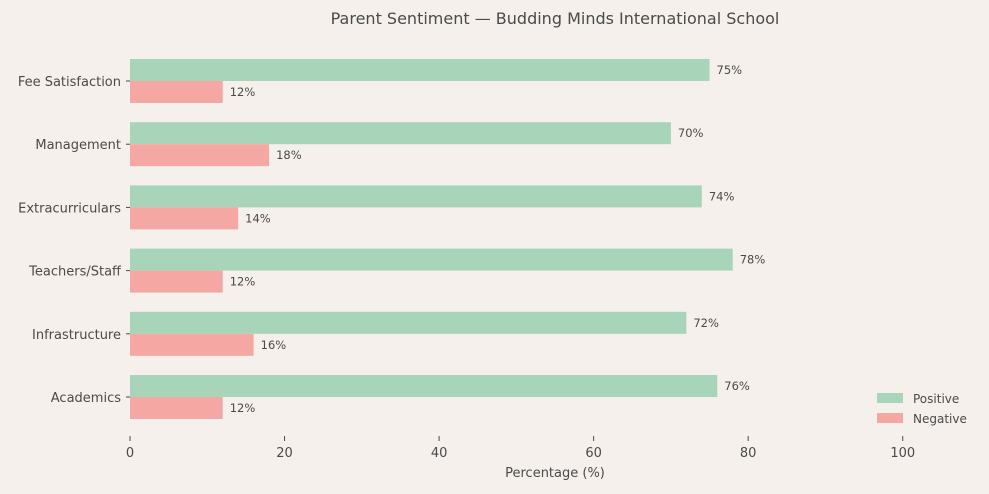  I want to click on y-tick-label: Academics, so click(86, 398).